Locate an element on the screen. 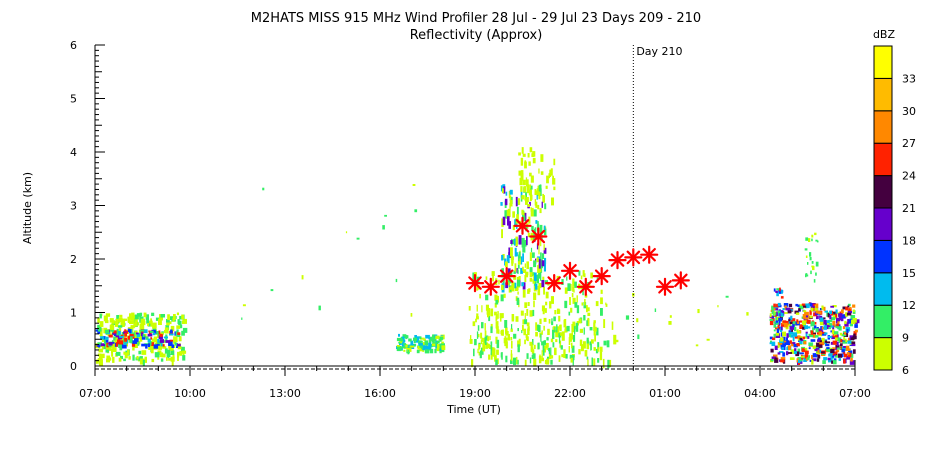  star-marker-stroke is located at coordinates (538, 236).